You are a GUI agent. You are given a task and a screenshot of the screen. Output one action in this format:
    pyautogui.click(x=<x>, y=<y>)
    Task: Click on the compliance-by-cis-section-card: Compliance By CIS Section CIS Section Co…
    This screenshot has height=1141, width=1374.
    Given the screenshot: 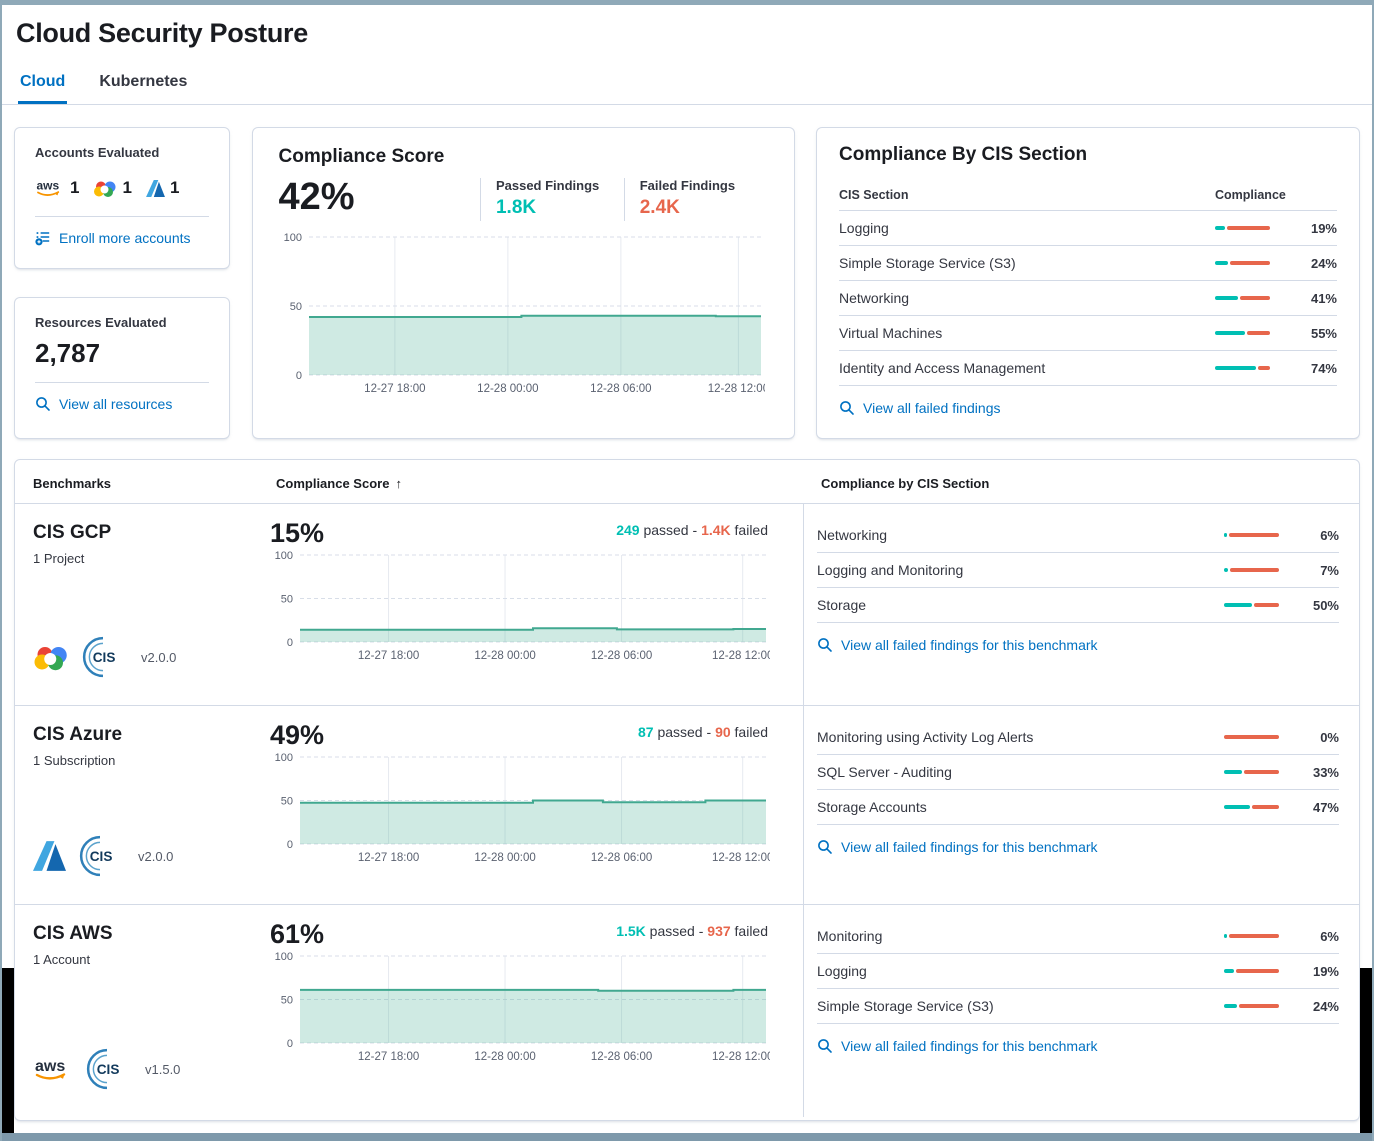 What is the action you would take?
    pyautogui.click(x=1088, y=283)
    